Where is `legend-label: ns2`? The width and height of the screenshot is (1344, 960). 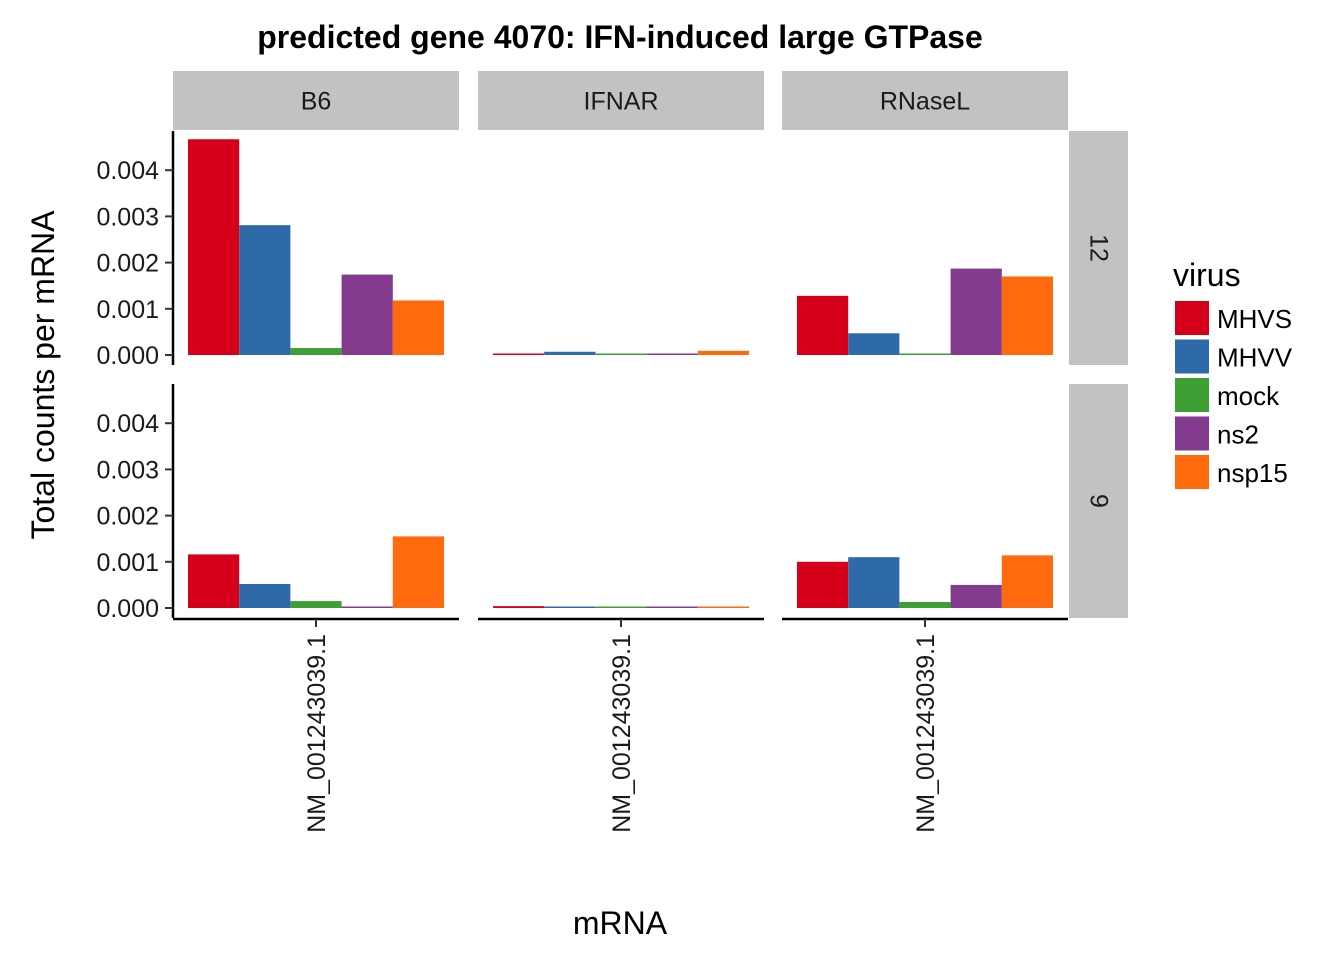
legend-label: ns2 is located at coordinates (1238, 435).